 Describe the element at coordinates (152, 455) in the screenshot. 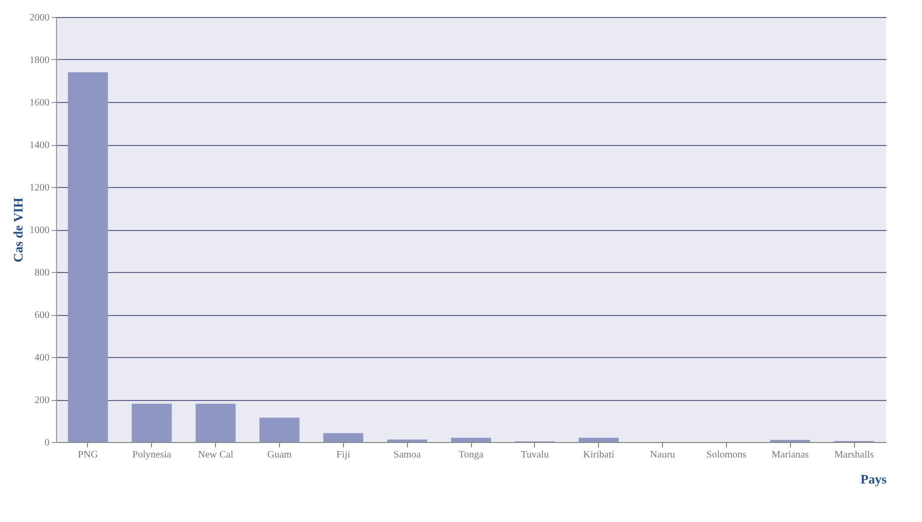

I see `x-tick-label: Polynesia` at that location.